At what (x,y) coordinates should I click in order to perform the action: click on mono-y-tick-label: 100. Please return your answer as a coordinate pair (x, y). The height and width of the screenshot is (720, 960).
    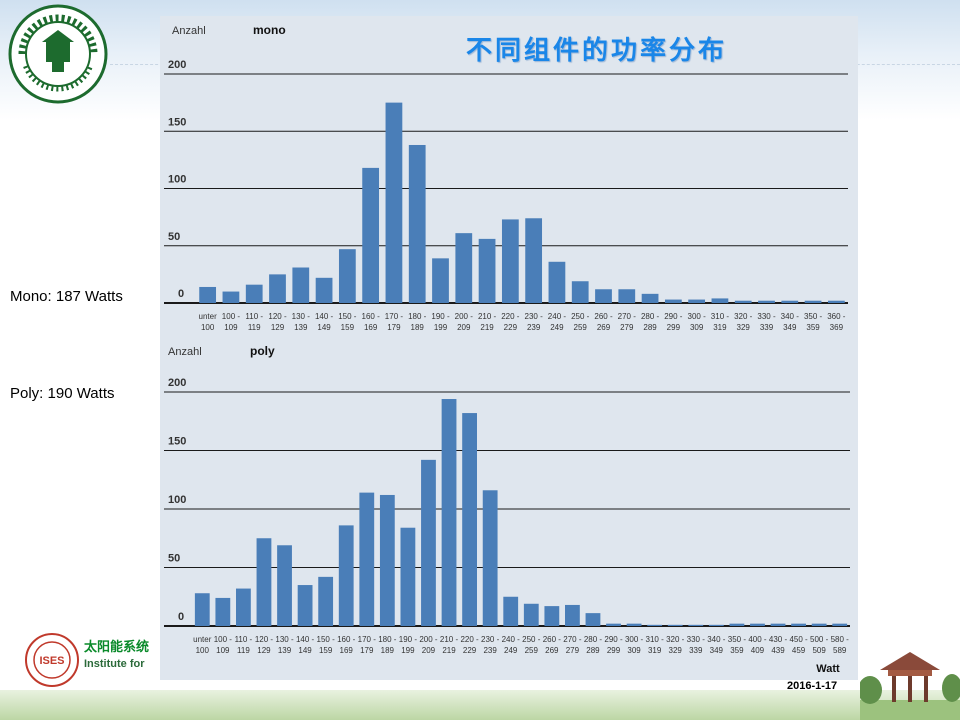
    Looking at the image, I should click on (177, 180).